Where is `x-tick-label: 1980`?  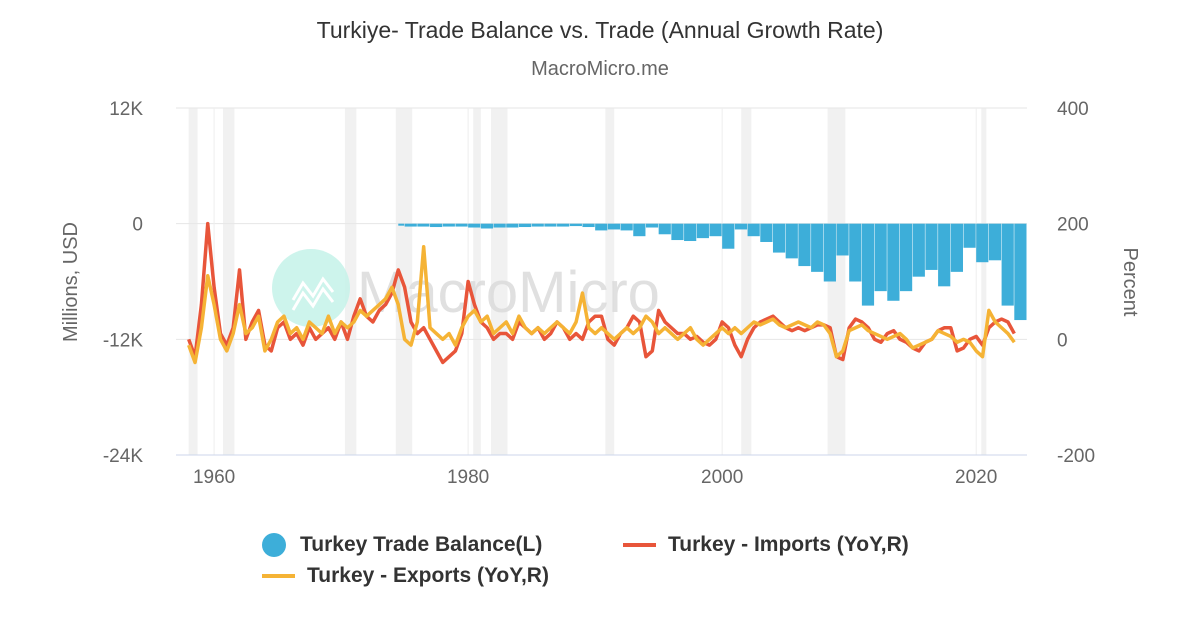
x-tick-label: 1980 is located at coordinates (468, 477).